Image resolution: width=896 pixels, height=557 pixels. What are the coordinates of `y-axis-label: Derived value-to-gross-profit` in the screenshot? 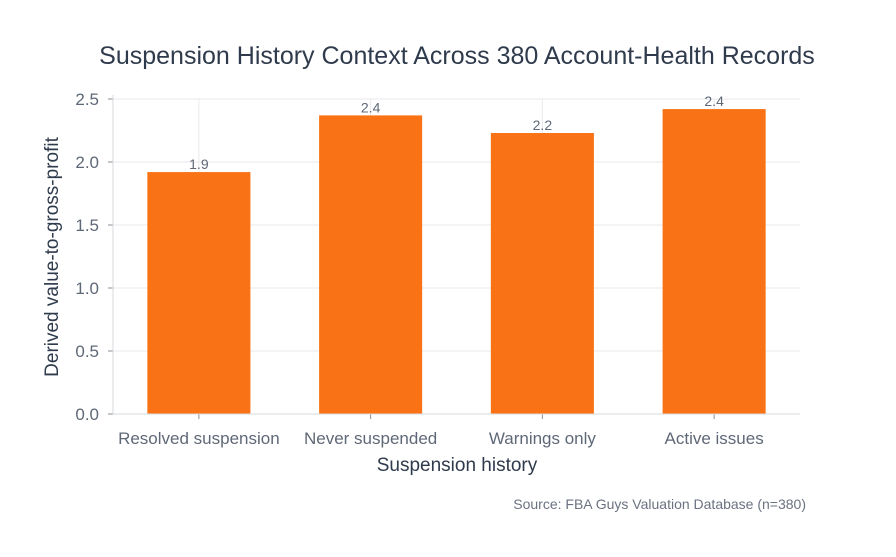 It's located at (52, 256).